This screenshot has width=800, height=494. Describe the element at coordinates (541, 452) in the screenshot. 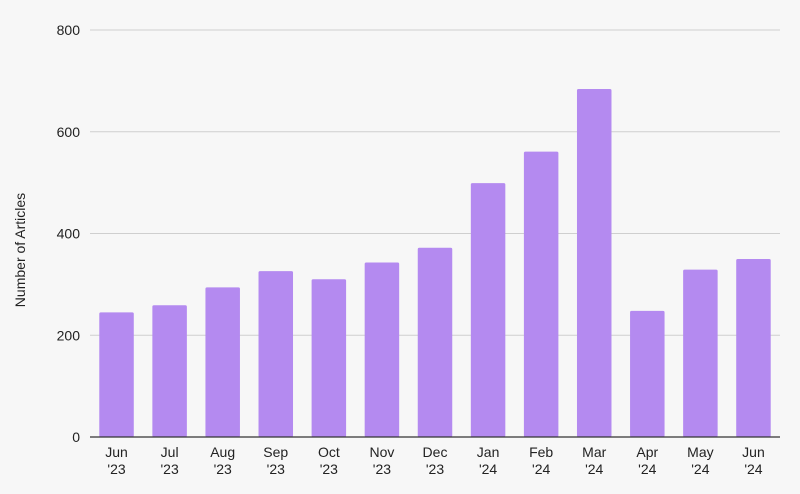

I see `x-tick-month: Feb` at that location.